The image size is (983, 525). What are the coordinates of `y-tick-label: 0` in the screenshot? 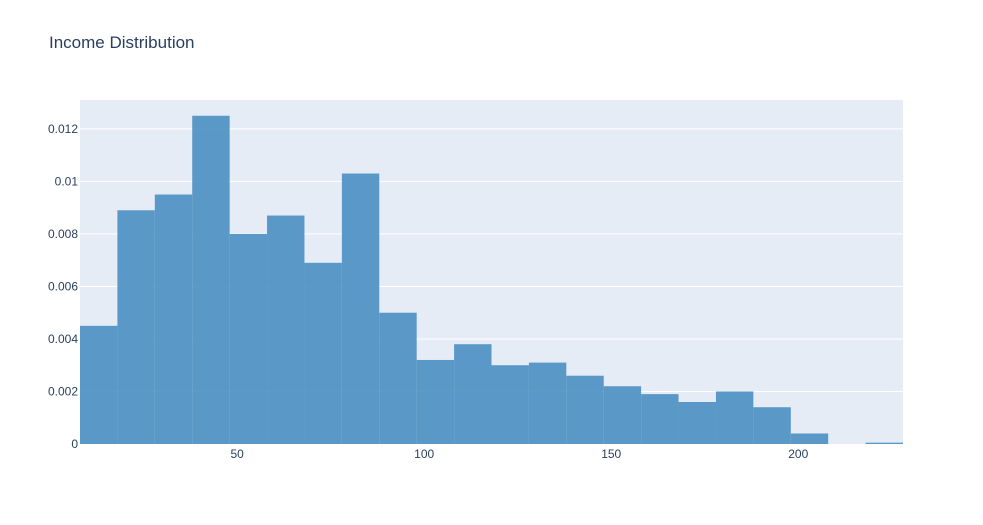 It's located at (74, 444).